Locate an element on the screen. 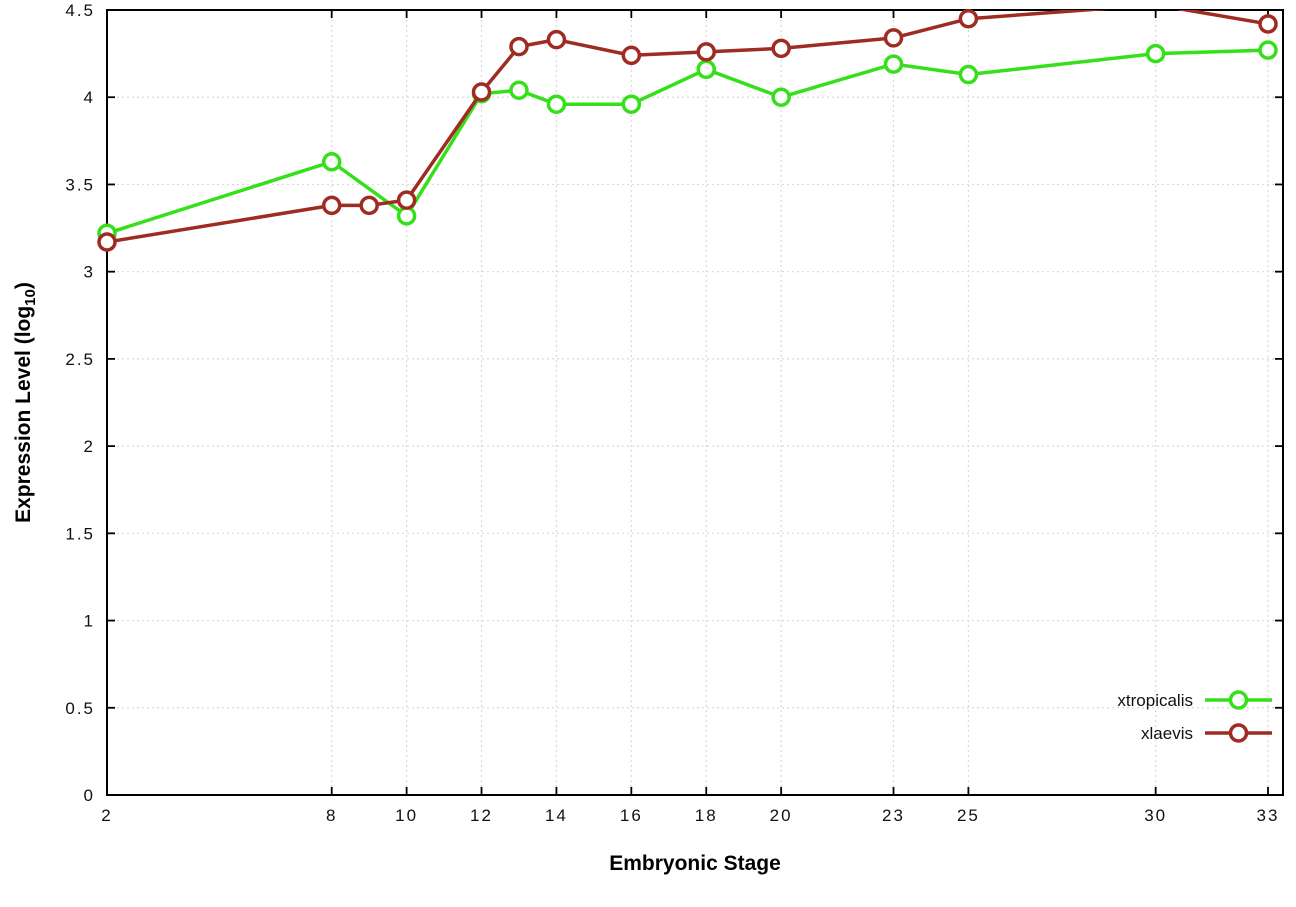 Image resolution: width=1296 pixels, height=907 pixels. x-tick-label: 30 is located at coordinates (1155, 815).